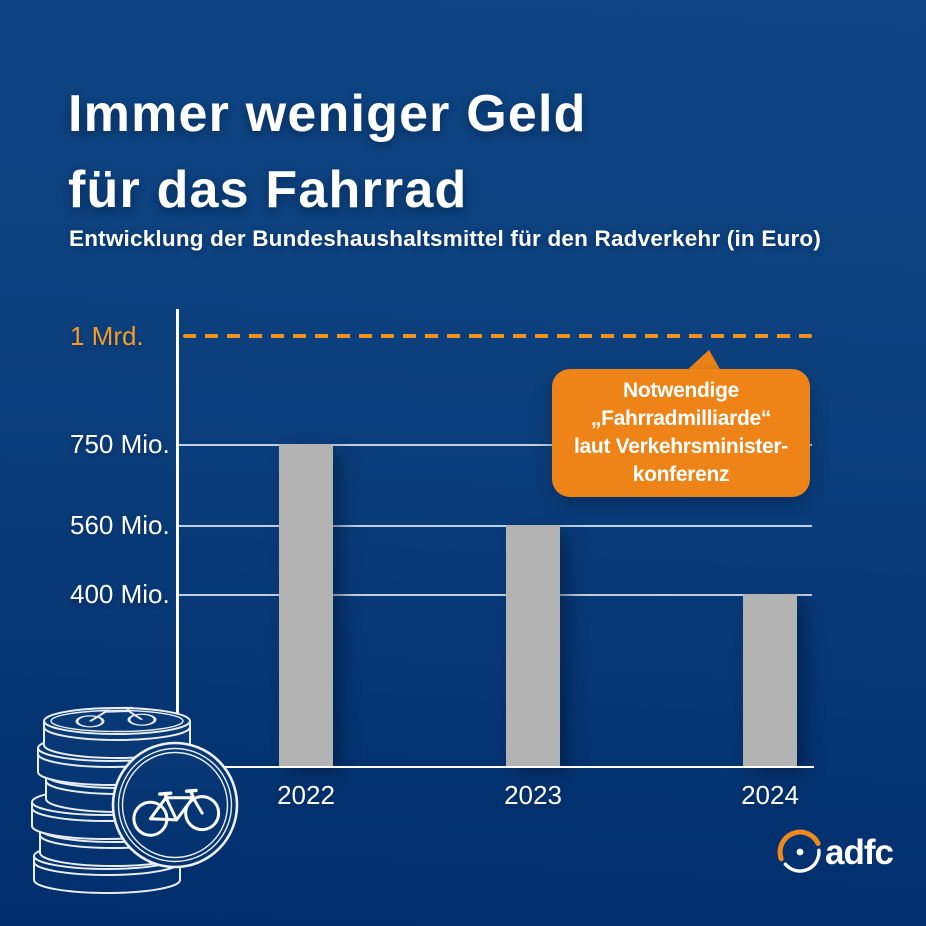  Describe the element at coordinates (770, 795) in the screenshot. I see `x-tick-label-2024: 2024` at that location.